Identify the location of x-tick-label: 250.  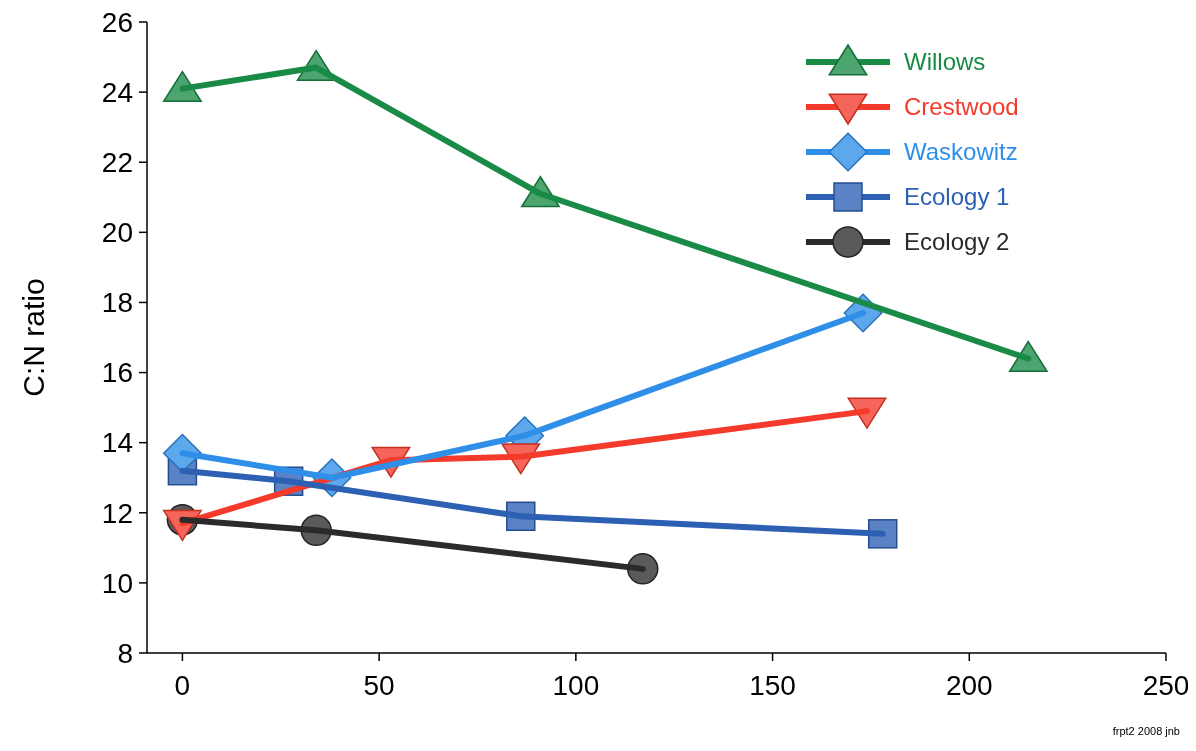
(1166, 685).